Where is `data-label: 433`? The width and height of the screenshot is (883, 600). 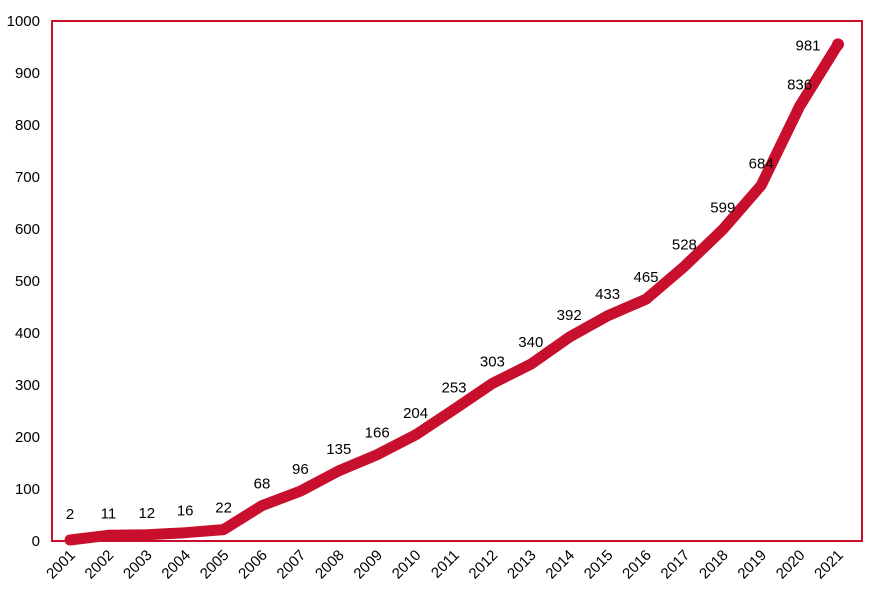
data-label: 433 is located at coordinates (607, 294).